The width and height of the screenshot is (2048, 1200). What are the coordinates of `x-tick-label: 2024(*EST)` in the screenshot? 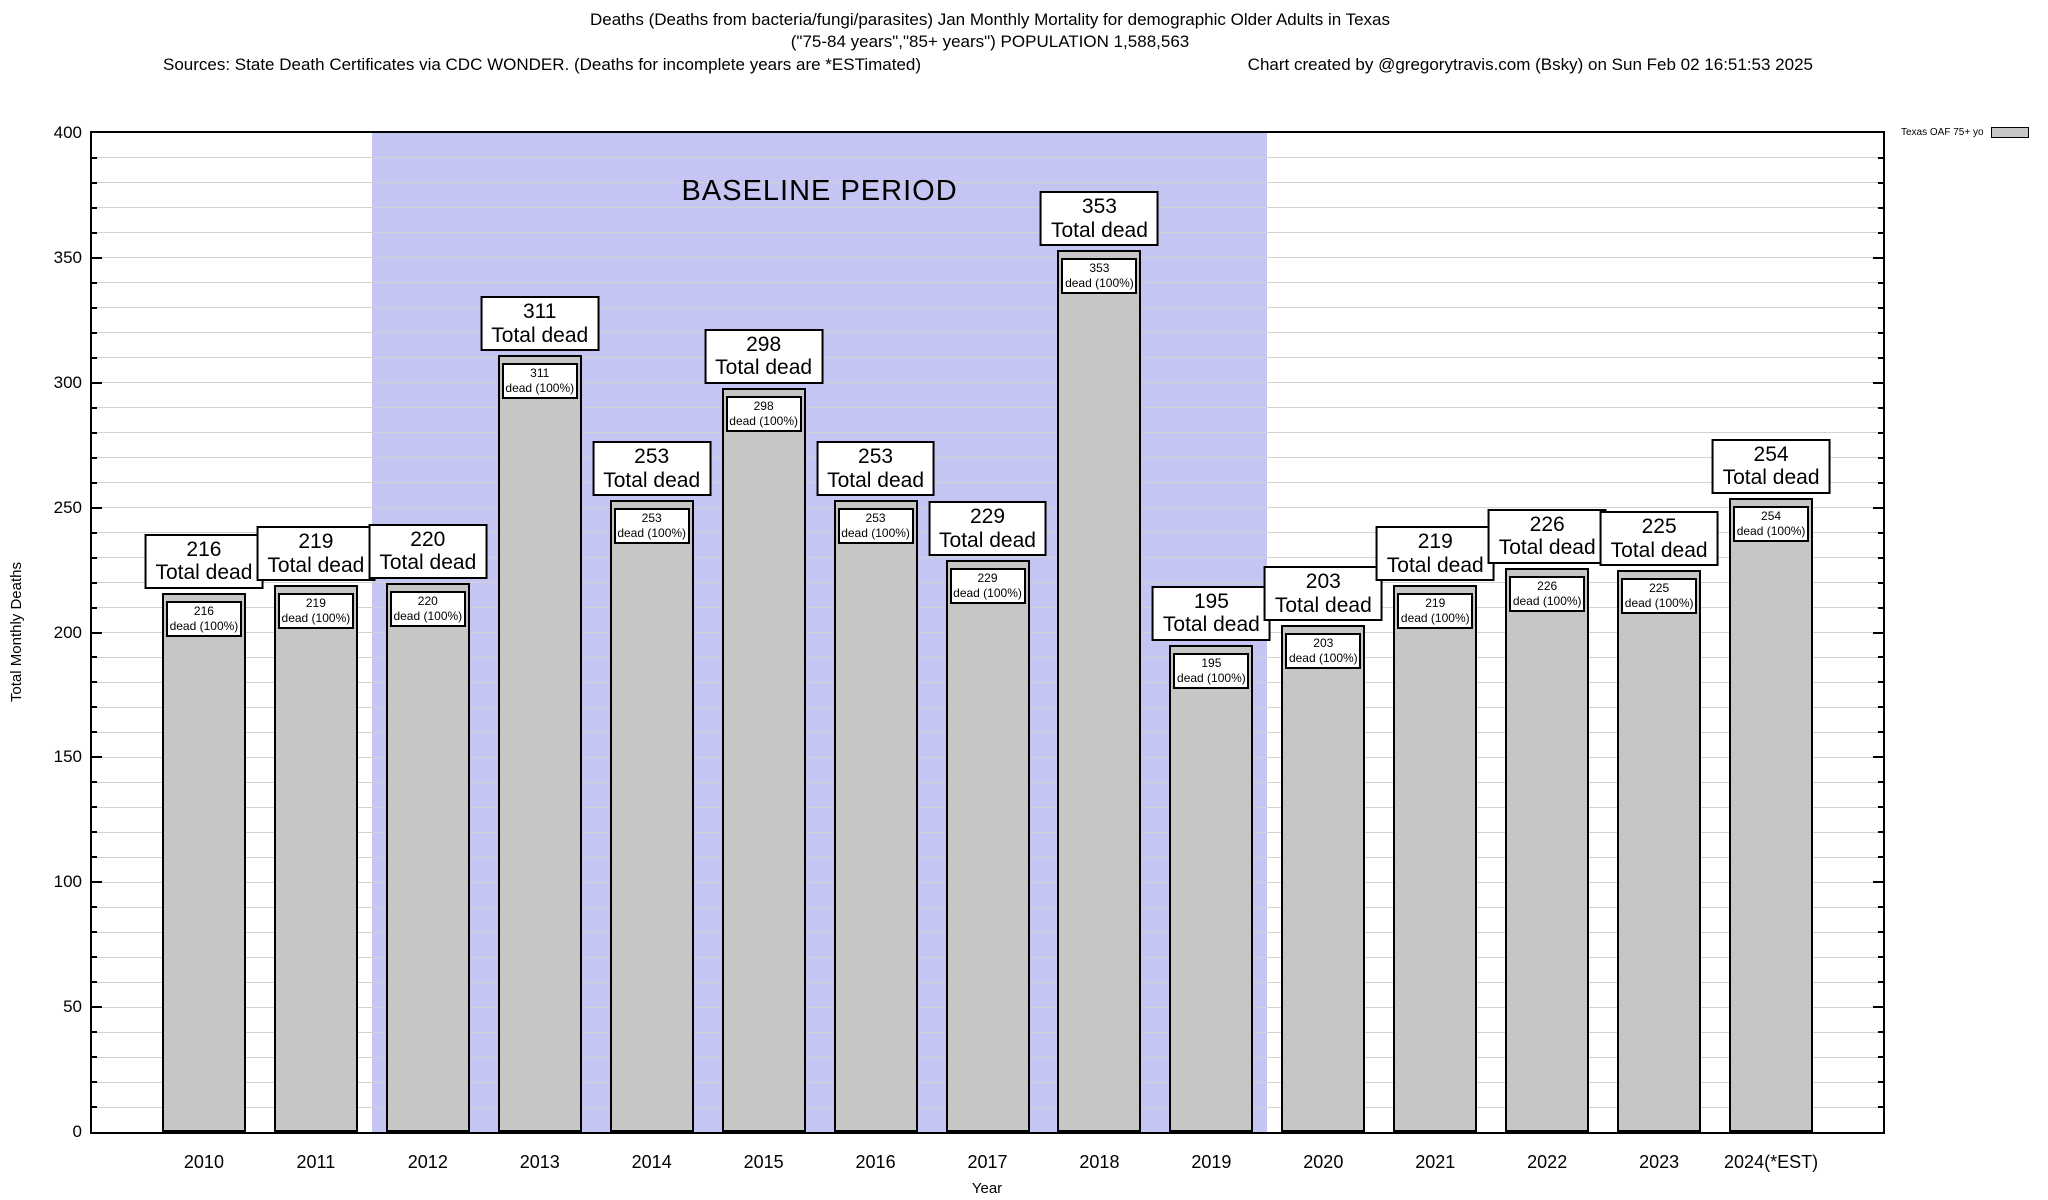 It's located at (1771, 1162).